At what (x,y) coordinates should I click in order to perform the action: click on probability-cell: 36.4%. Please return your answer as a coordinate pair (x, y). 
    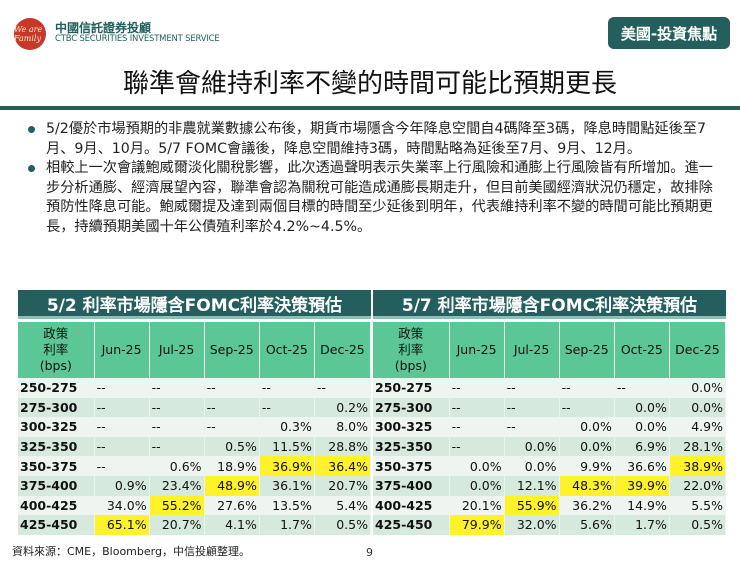
    Looking at the image, I should click on (343, 466).